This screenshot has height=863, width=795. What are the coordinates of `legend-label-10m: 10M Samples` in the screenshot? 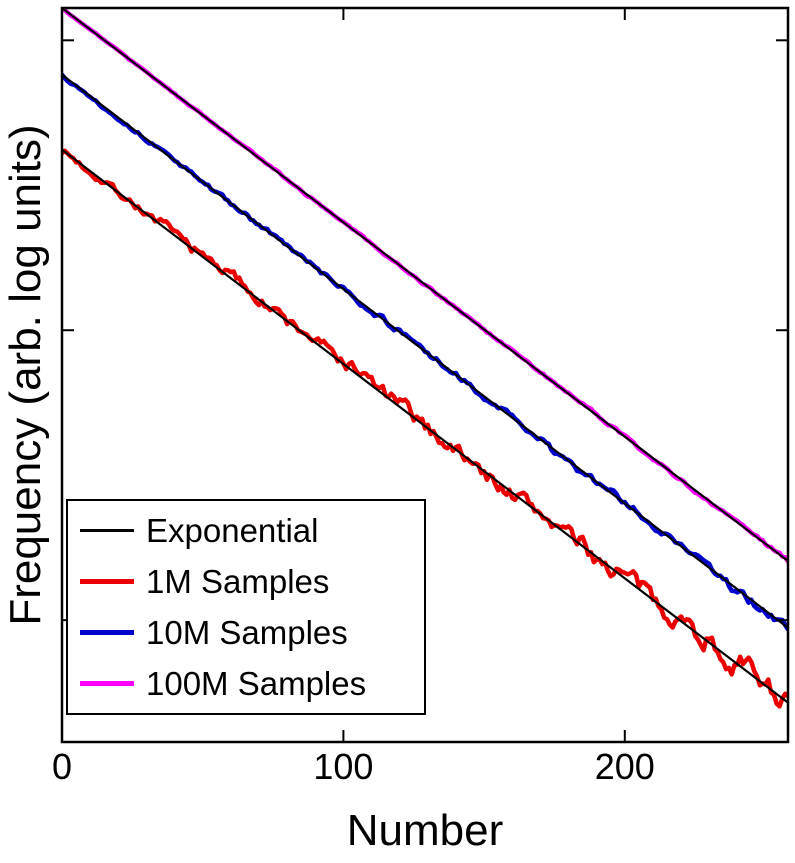 It's located at (247, 632).